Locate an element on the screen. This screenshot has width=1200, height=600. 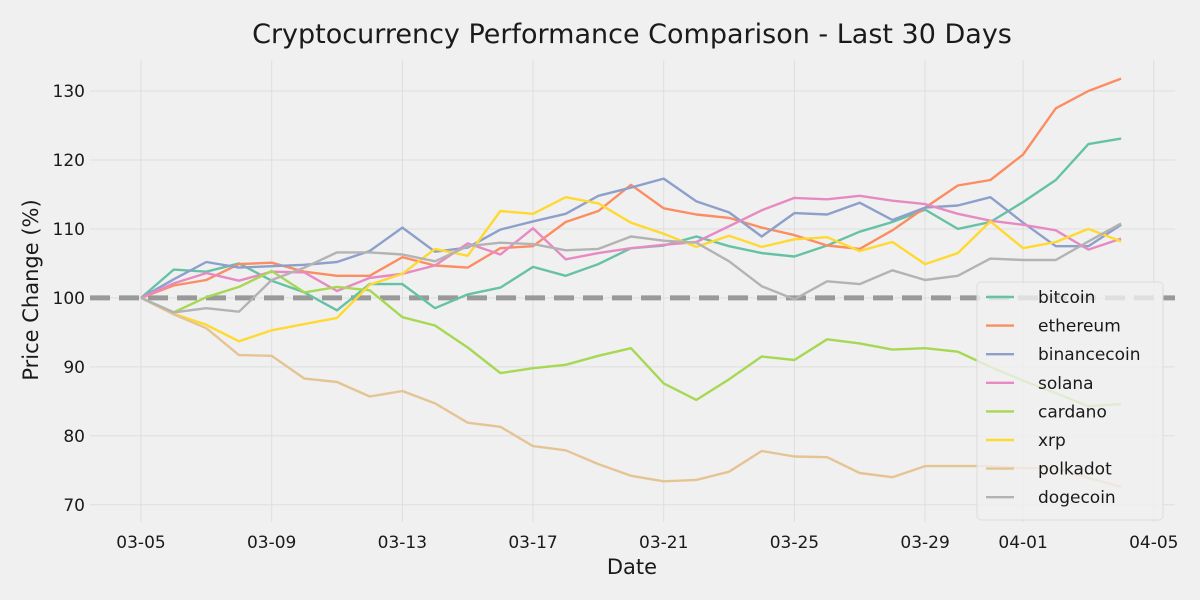
y-tick-label: 70 is located at coordinates (74, 506).